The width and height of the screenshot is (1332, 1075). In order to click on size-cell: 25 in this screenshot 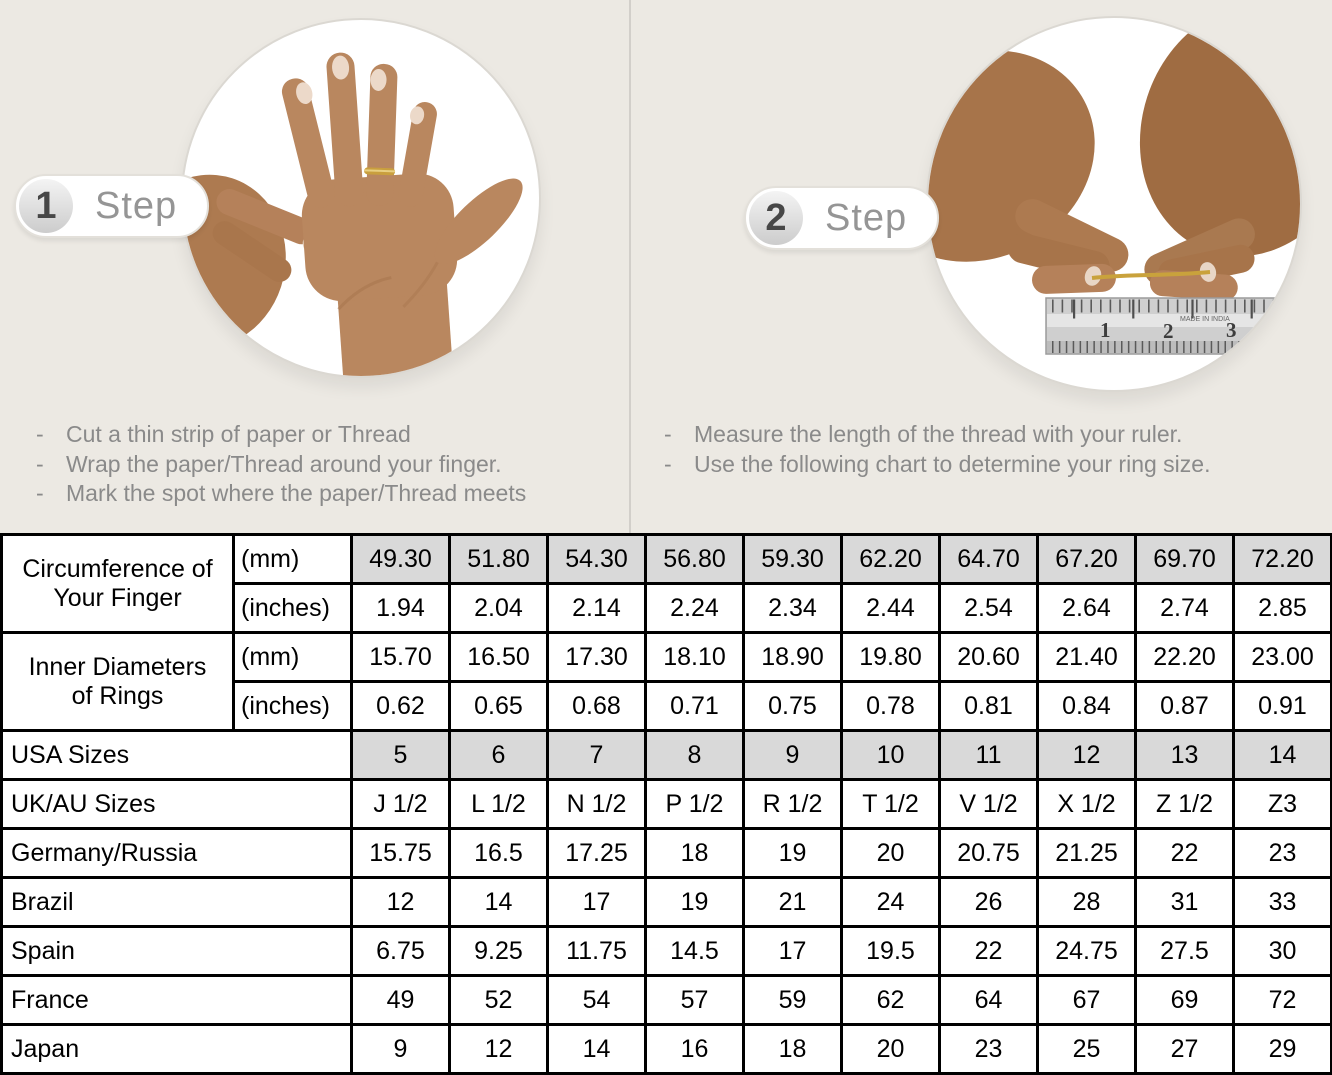, I will do `click(1086, 1049)`.